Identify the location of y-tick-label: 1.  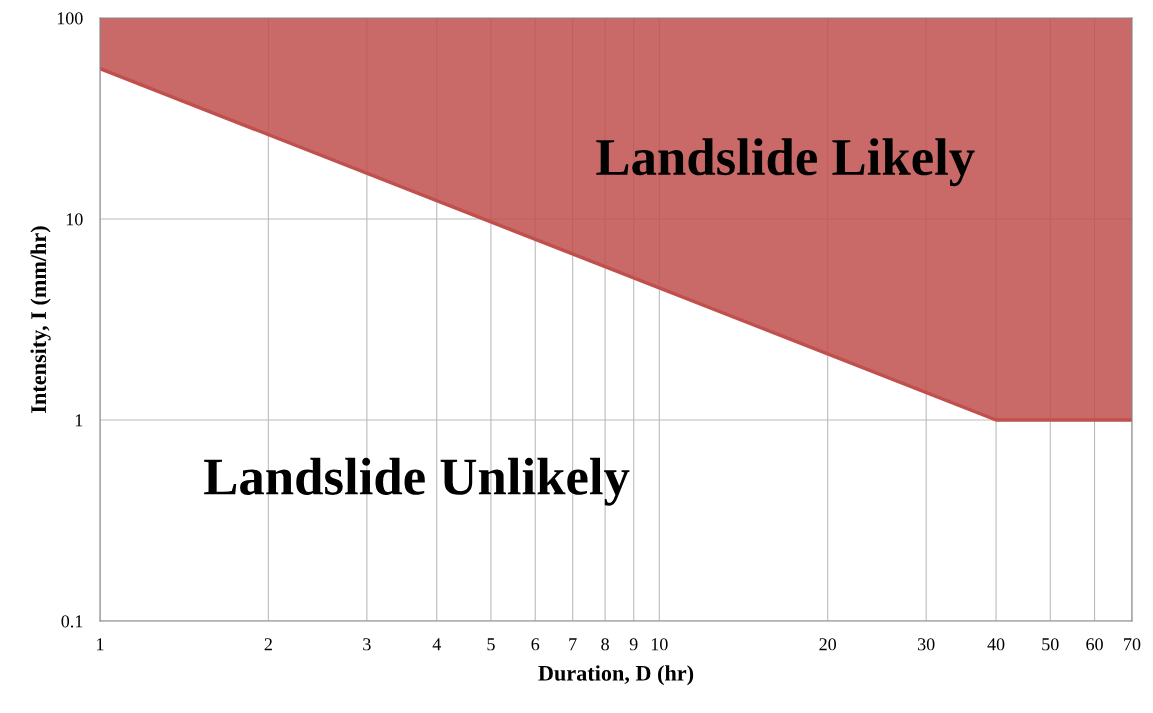
(79, 420).